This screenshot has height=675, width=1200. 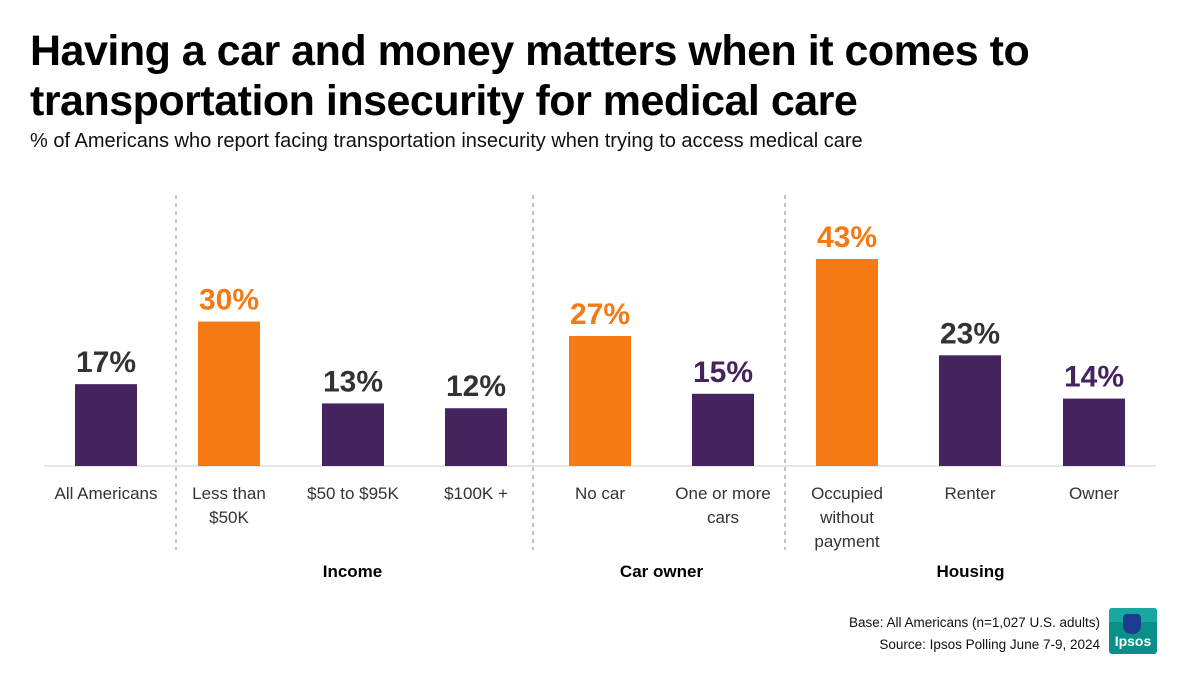 What do you see at coordinates (106, 362) in the screenshot?
I see `value-label-1: 17%` at bounding box center [106, 362].